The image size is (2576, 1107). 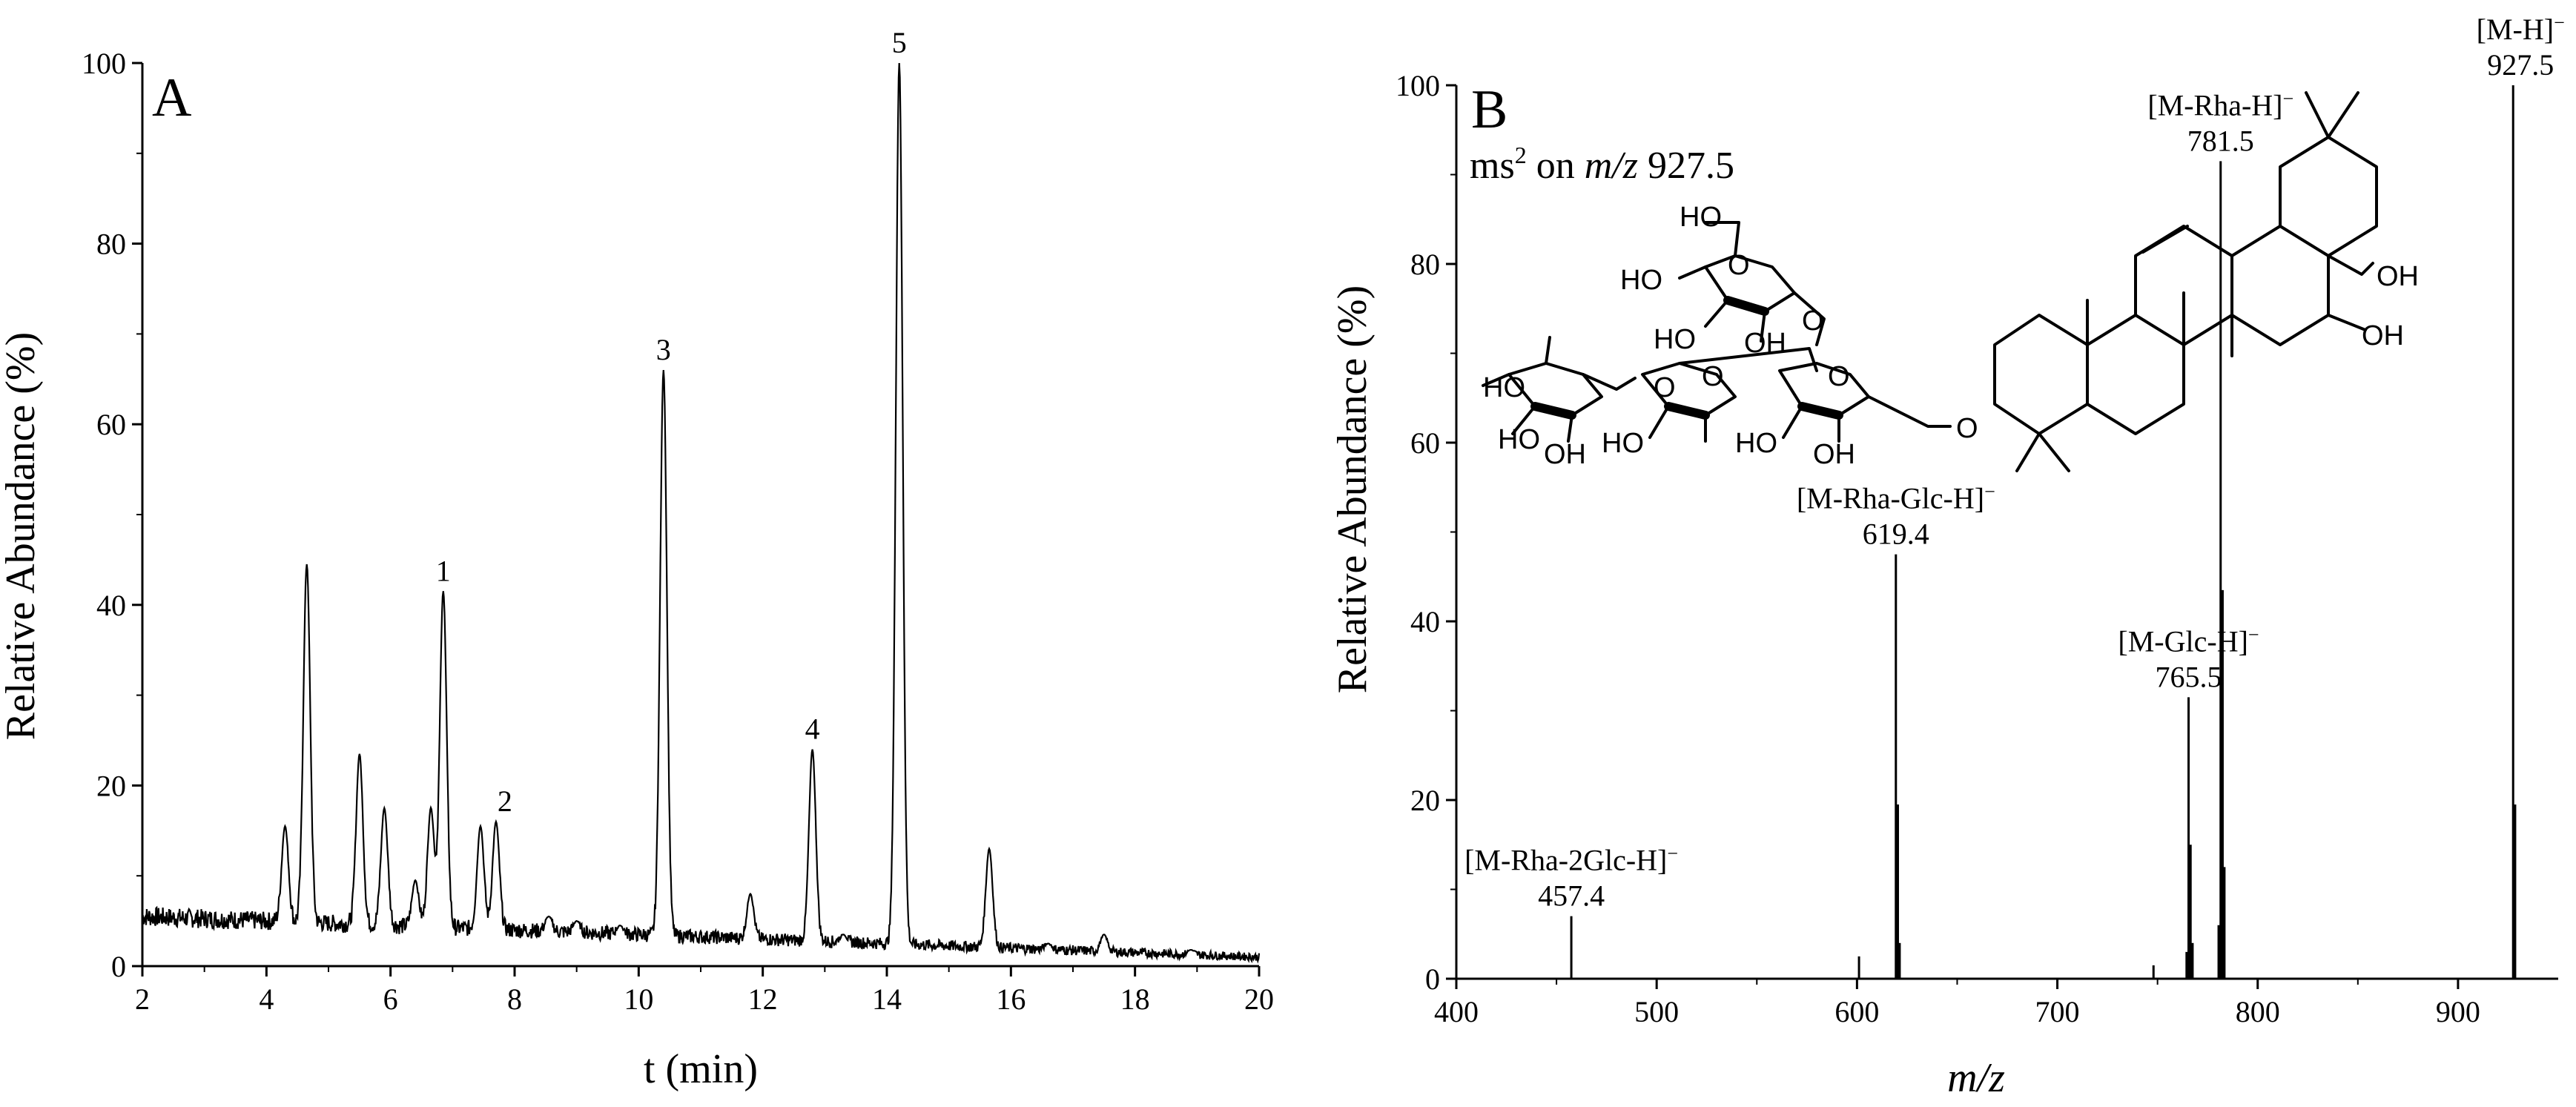 I want to click on panel-b-label: B, so click(x=1489, y=109).